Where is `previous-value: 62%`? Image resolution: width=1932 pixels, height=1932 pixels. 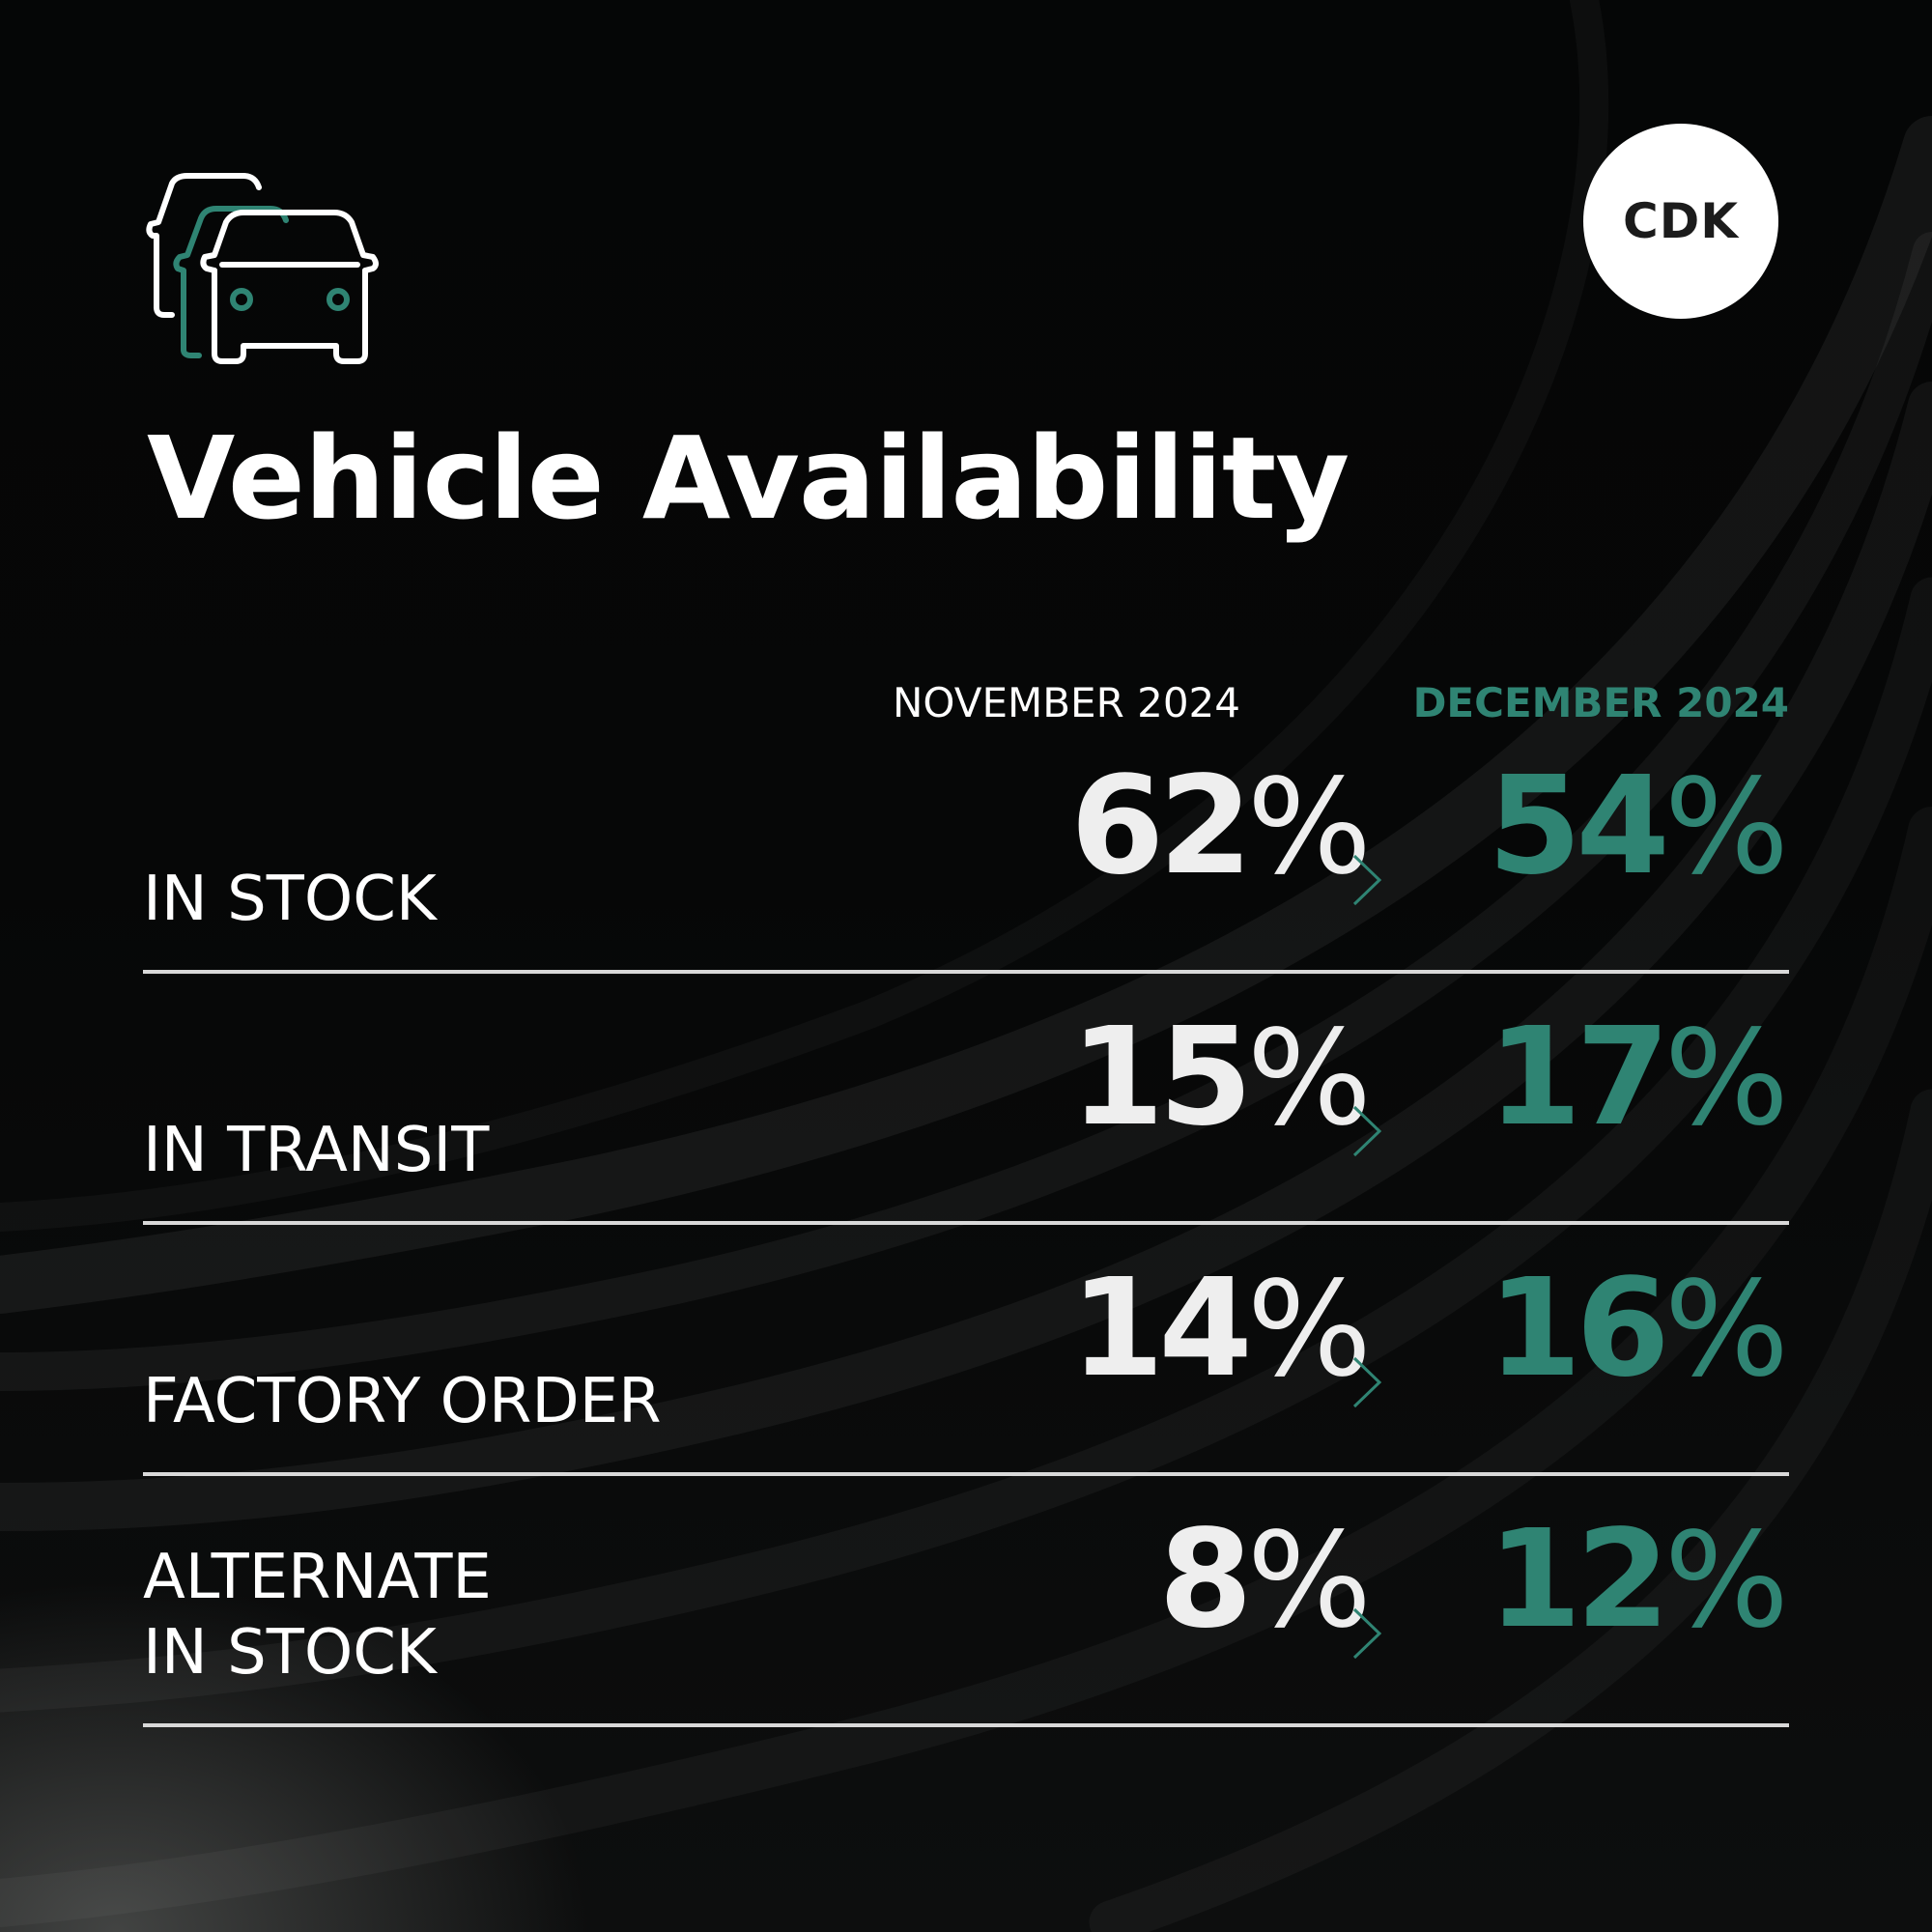
previous-value: 62% is located at coordinates (1221, 847).